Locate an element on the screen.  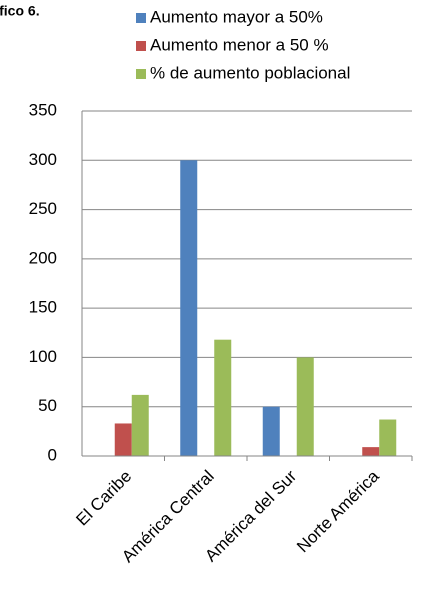
chart-title: Gráfico 6. is located at coordinates (20, 11).